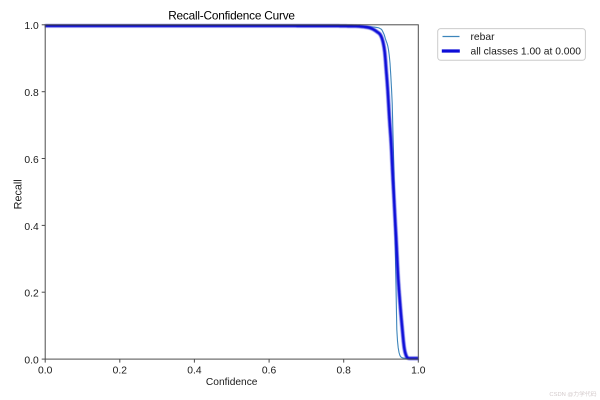  What do you see at coordinates (526, 52) in the screenshot?
I see `svg-text: all classes 1.00 at 0.000` at bounding box center [526, 52].